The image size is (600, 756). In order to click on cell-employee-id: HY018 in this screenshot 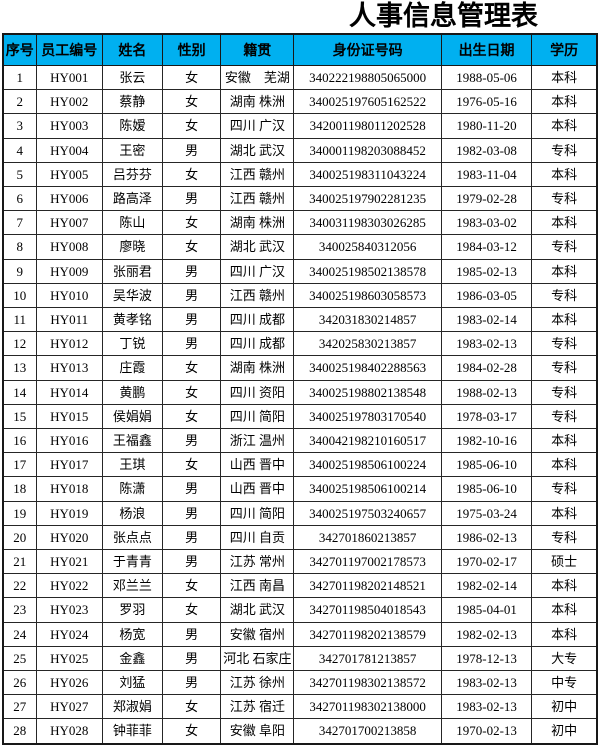, I will do `click(69, 489)`.